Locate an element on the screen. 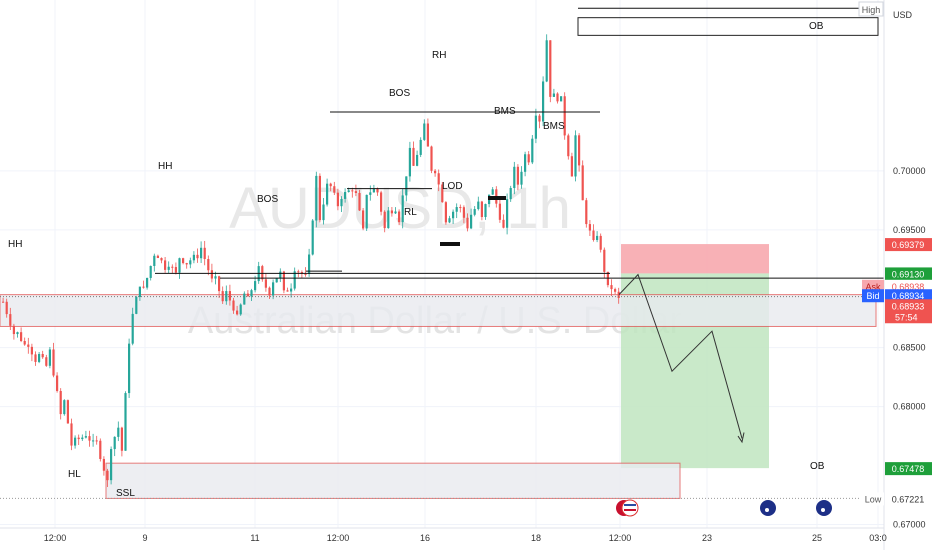 This screenshot has height=555, width=932. x-tick-label: 18 is located at coordinates (536, 538).